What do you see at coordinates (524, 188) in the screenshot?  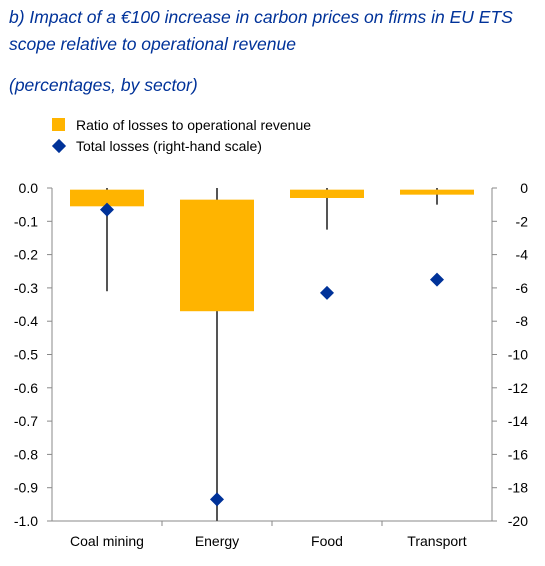 I see `right-tick-label: 0` at bounding box center [524, 188].